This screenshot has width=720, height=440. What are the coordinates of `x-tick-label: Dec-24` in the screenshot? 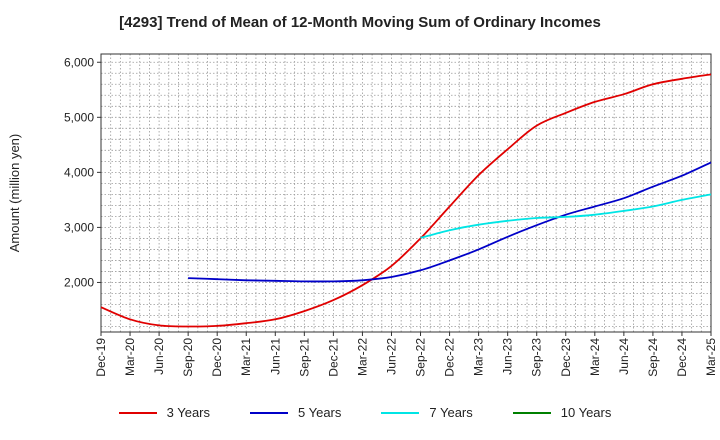 It's located at (682, 357).